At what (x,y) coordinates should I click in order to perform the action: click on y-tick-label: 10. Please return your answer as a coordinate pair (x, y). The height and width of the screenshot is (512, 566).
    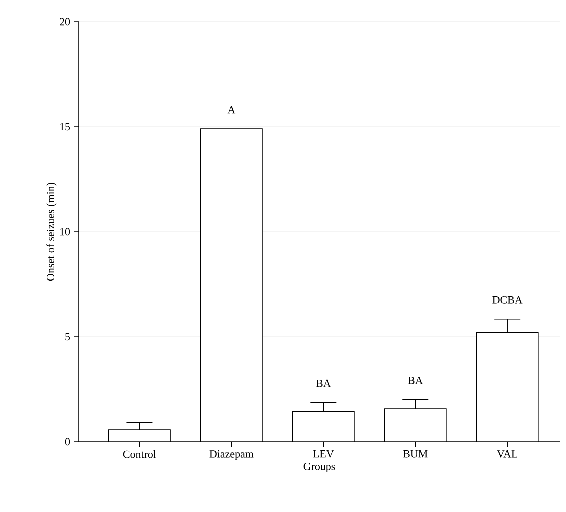
    Looking at the image, I should click on (65, 232).